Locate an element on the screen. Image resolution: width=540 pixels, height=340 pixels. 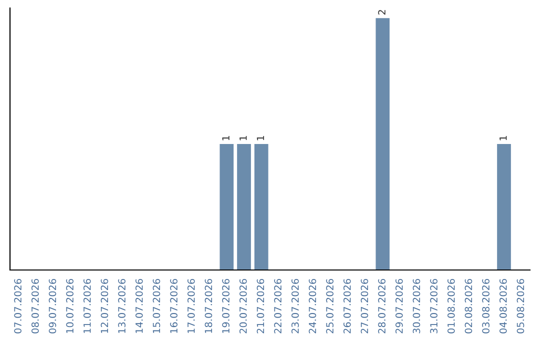
x-tick-label: 10.07.2026 is located at coordinates (70, 305).